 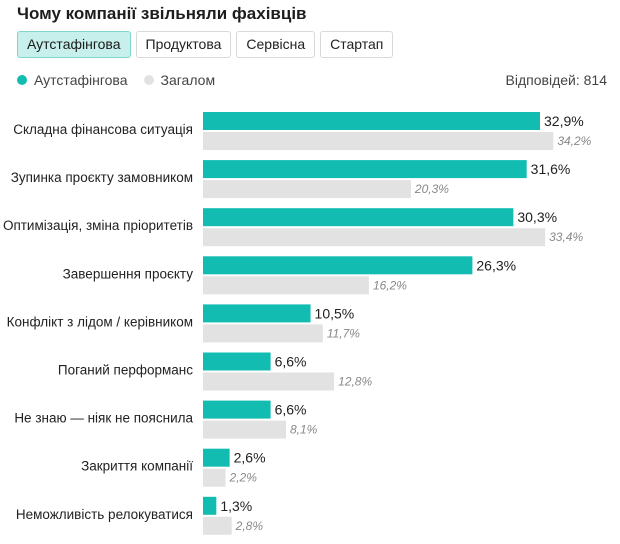 What do you see at coordinates (291, 362) in the screenshot?
I see `value-label-primary-5: 6,6%` at bounding box center [291, 362].